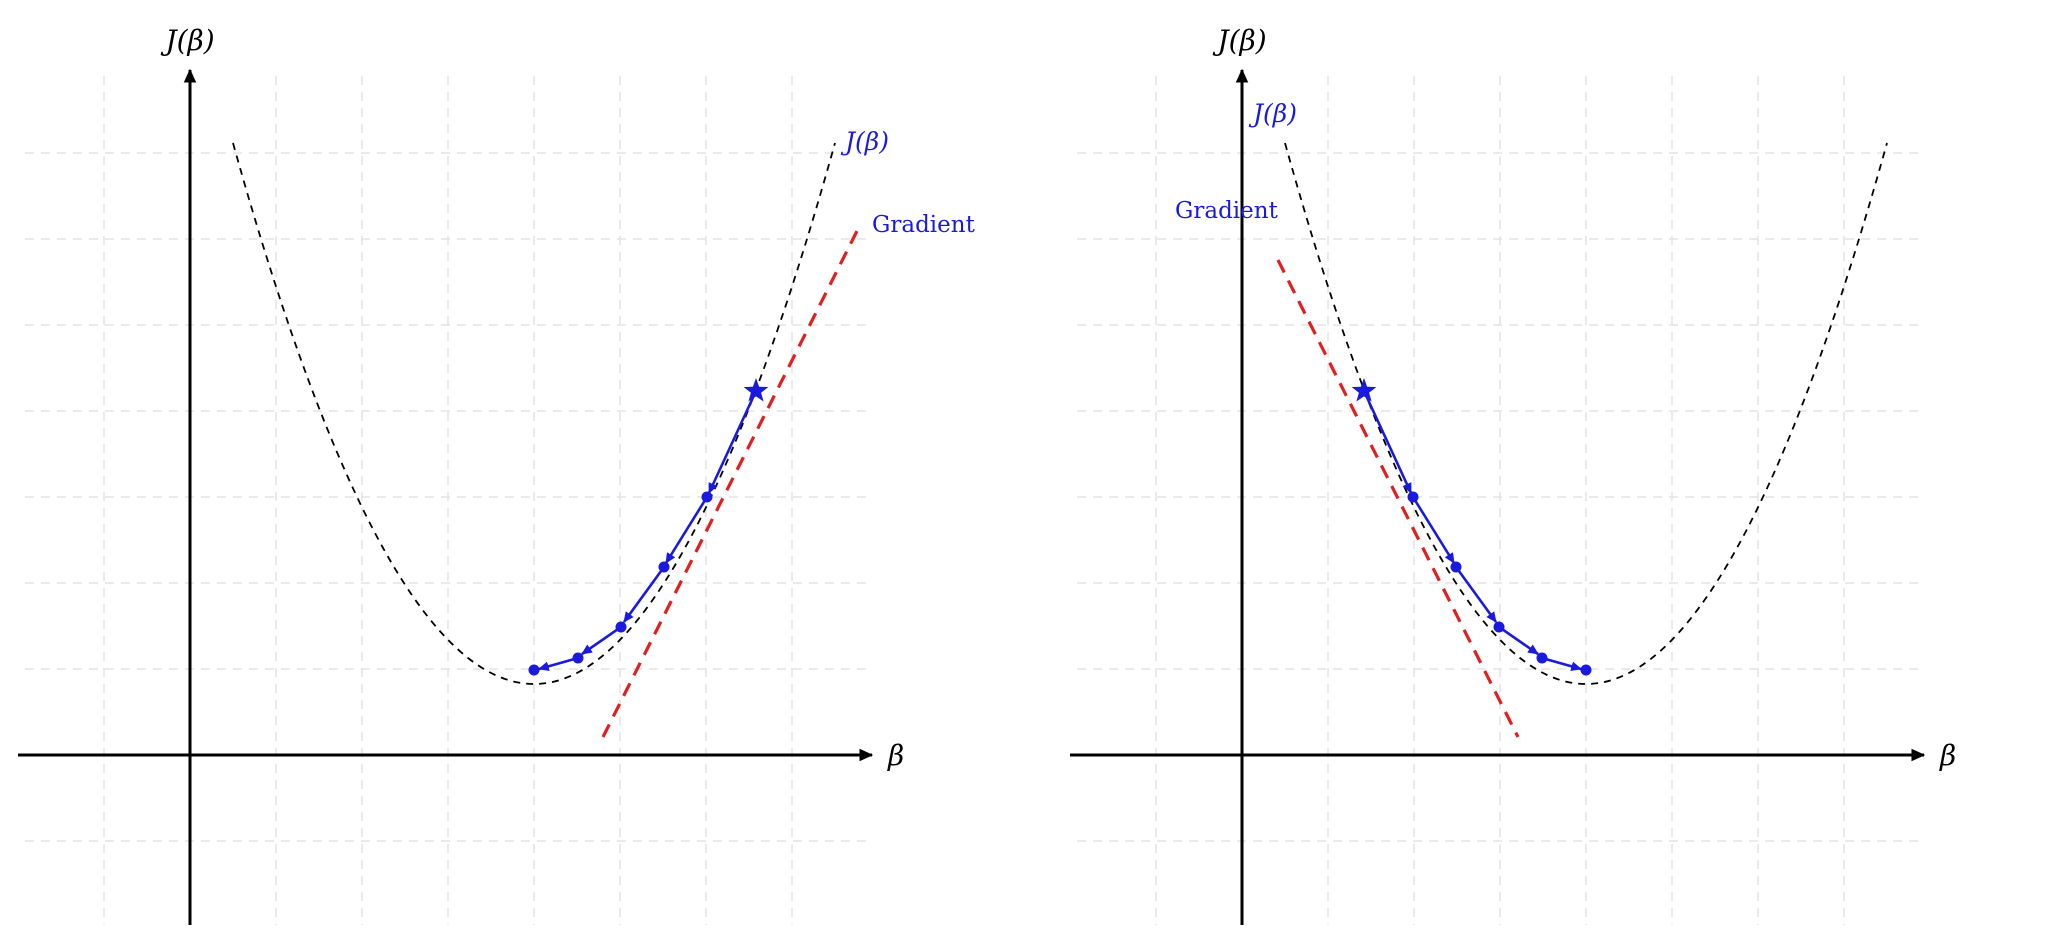 This screenshot has width=2054, height=944. Describe the element at coordinates (864, 141) in the screenshot. I see `left-curve-label: J(β)` at that location.